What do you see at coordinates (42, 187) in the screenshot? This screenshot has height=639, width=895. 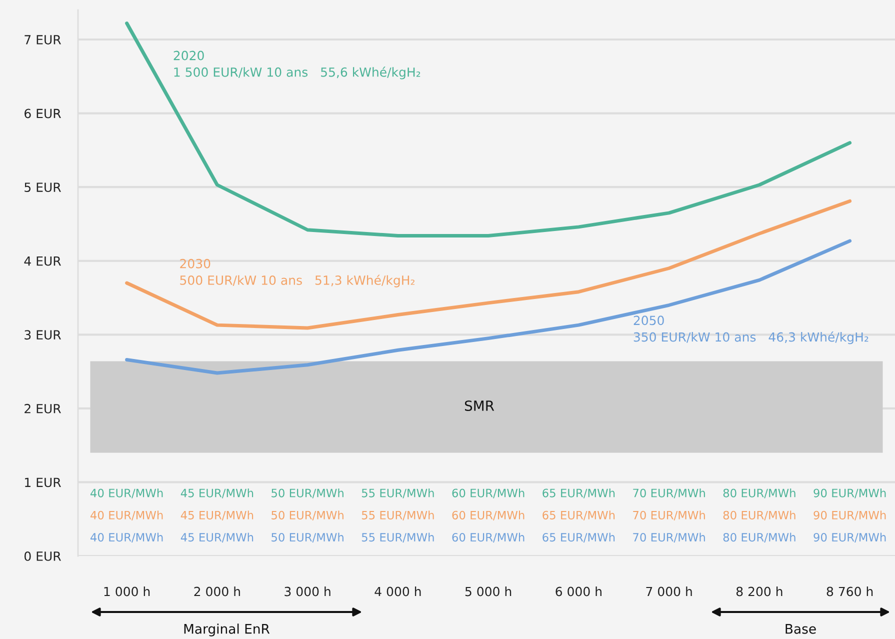 I see `y-tick-label: 5 EUR` at bounding box center [42, 187].